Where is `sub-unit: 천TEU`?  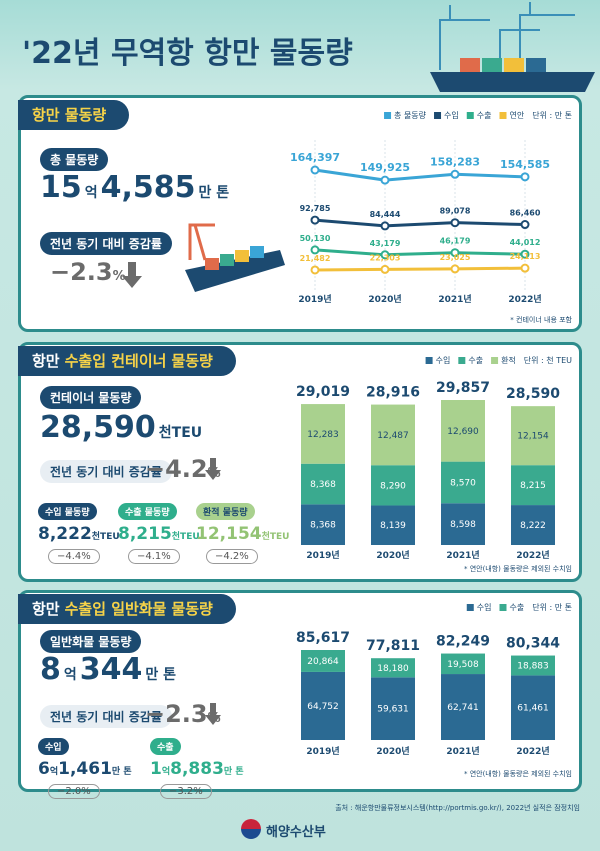
sub-unit: 천TEU is located at coordinates (275, 537).